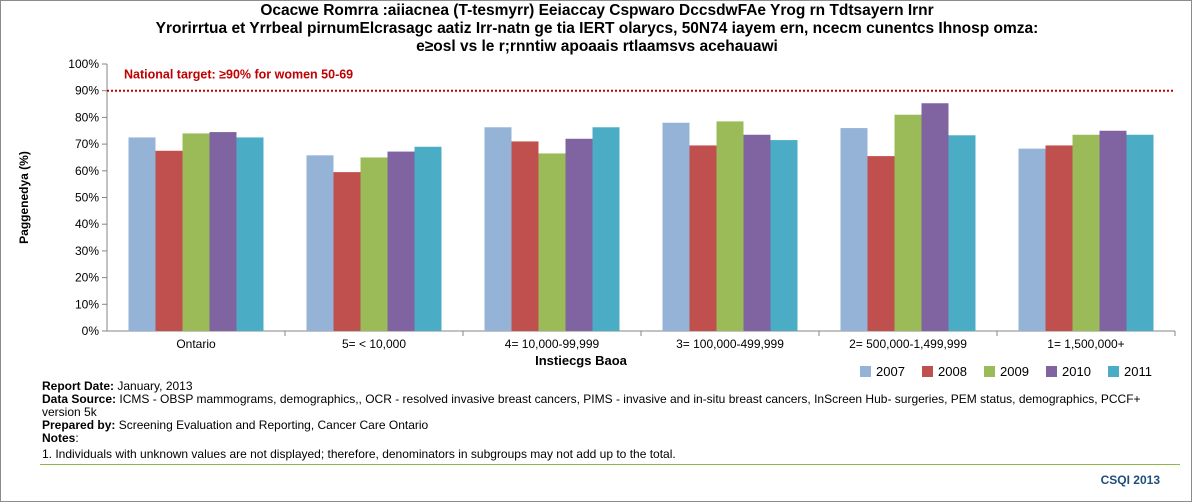 Image resolution: width=1194 pixels, height=504 pixels. Describe the element at coordinates (87, 171) in the screenshot. I see `y-tick-label: 60%` at that location.